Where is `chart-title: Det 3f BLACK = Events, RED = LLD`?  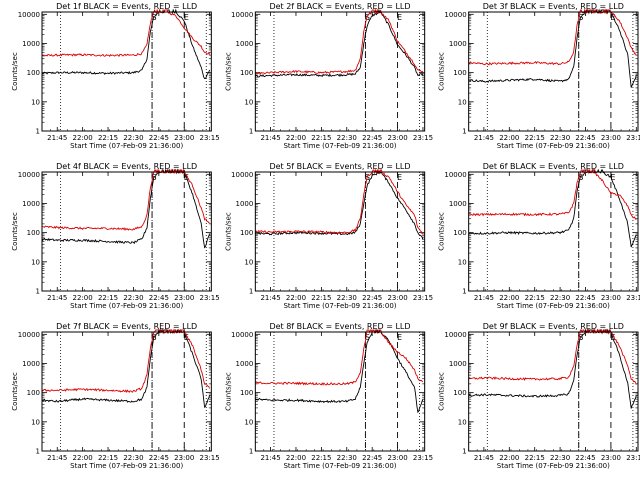 chart-title: Det 3f BLACK = Events, RED = LLD is located at coordinates (553, 6).